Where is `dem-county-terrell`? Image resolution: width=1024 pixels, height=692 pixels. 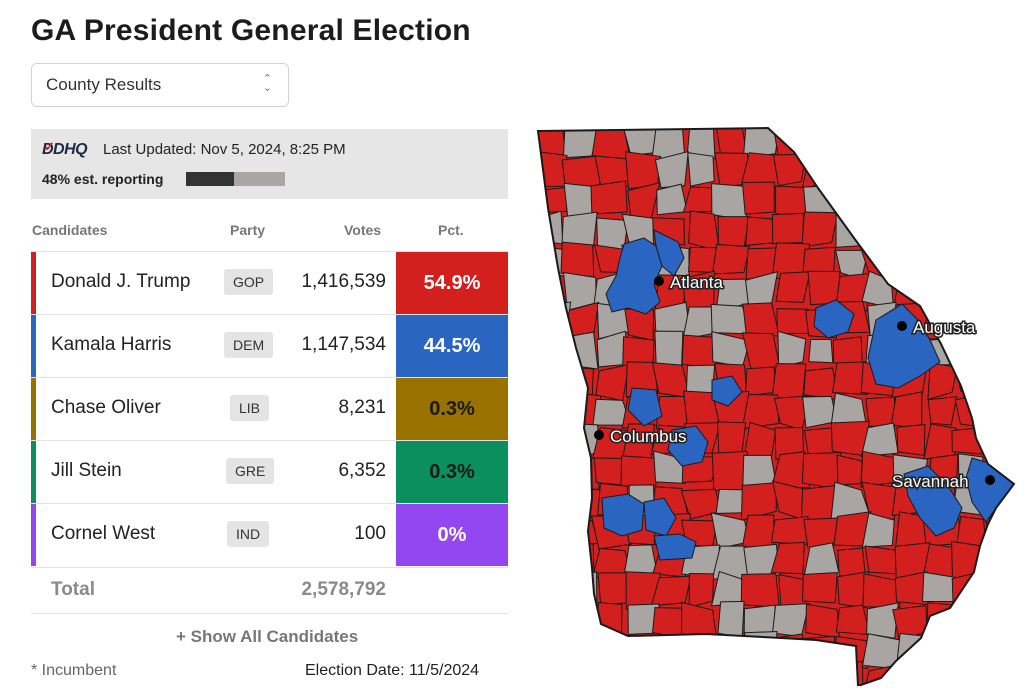 dem-county-terrell is located at coordinates (660, 517).